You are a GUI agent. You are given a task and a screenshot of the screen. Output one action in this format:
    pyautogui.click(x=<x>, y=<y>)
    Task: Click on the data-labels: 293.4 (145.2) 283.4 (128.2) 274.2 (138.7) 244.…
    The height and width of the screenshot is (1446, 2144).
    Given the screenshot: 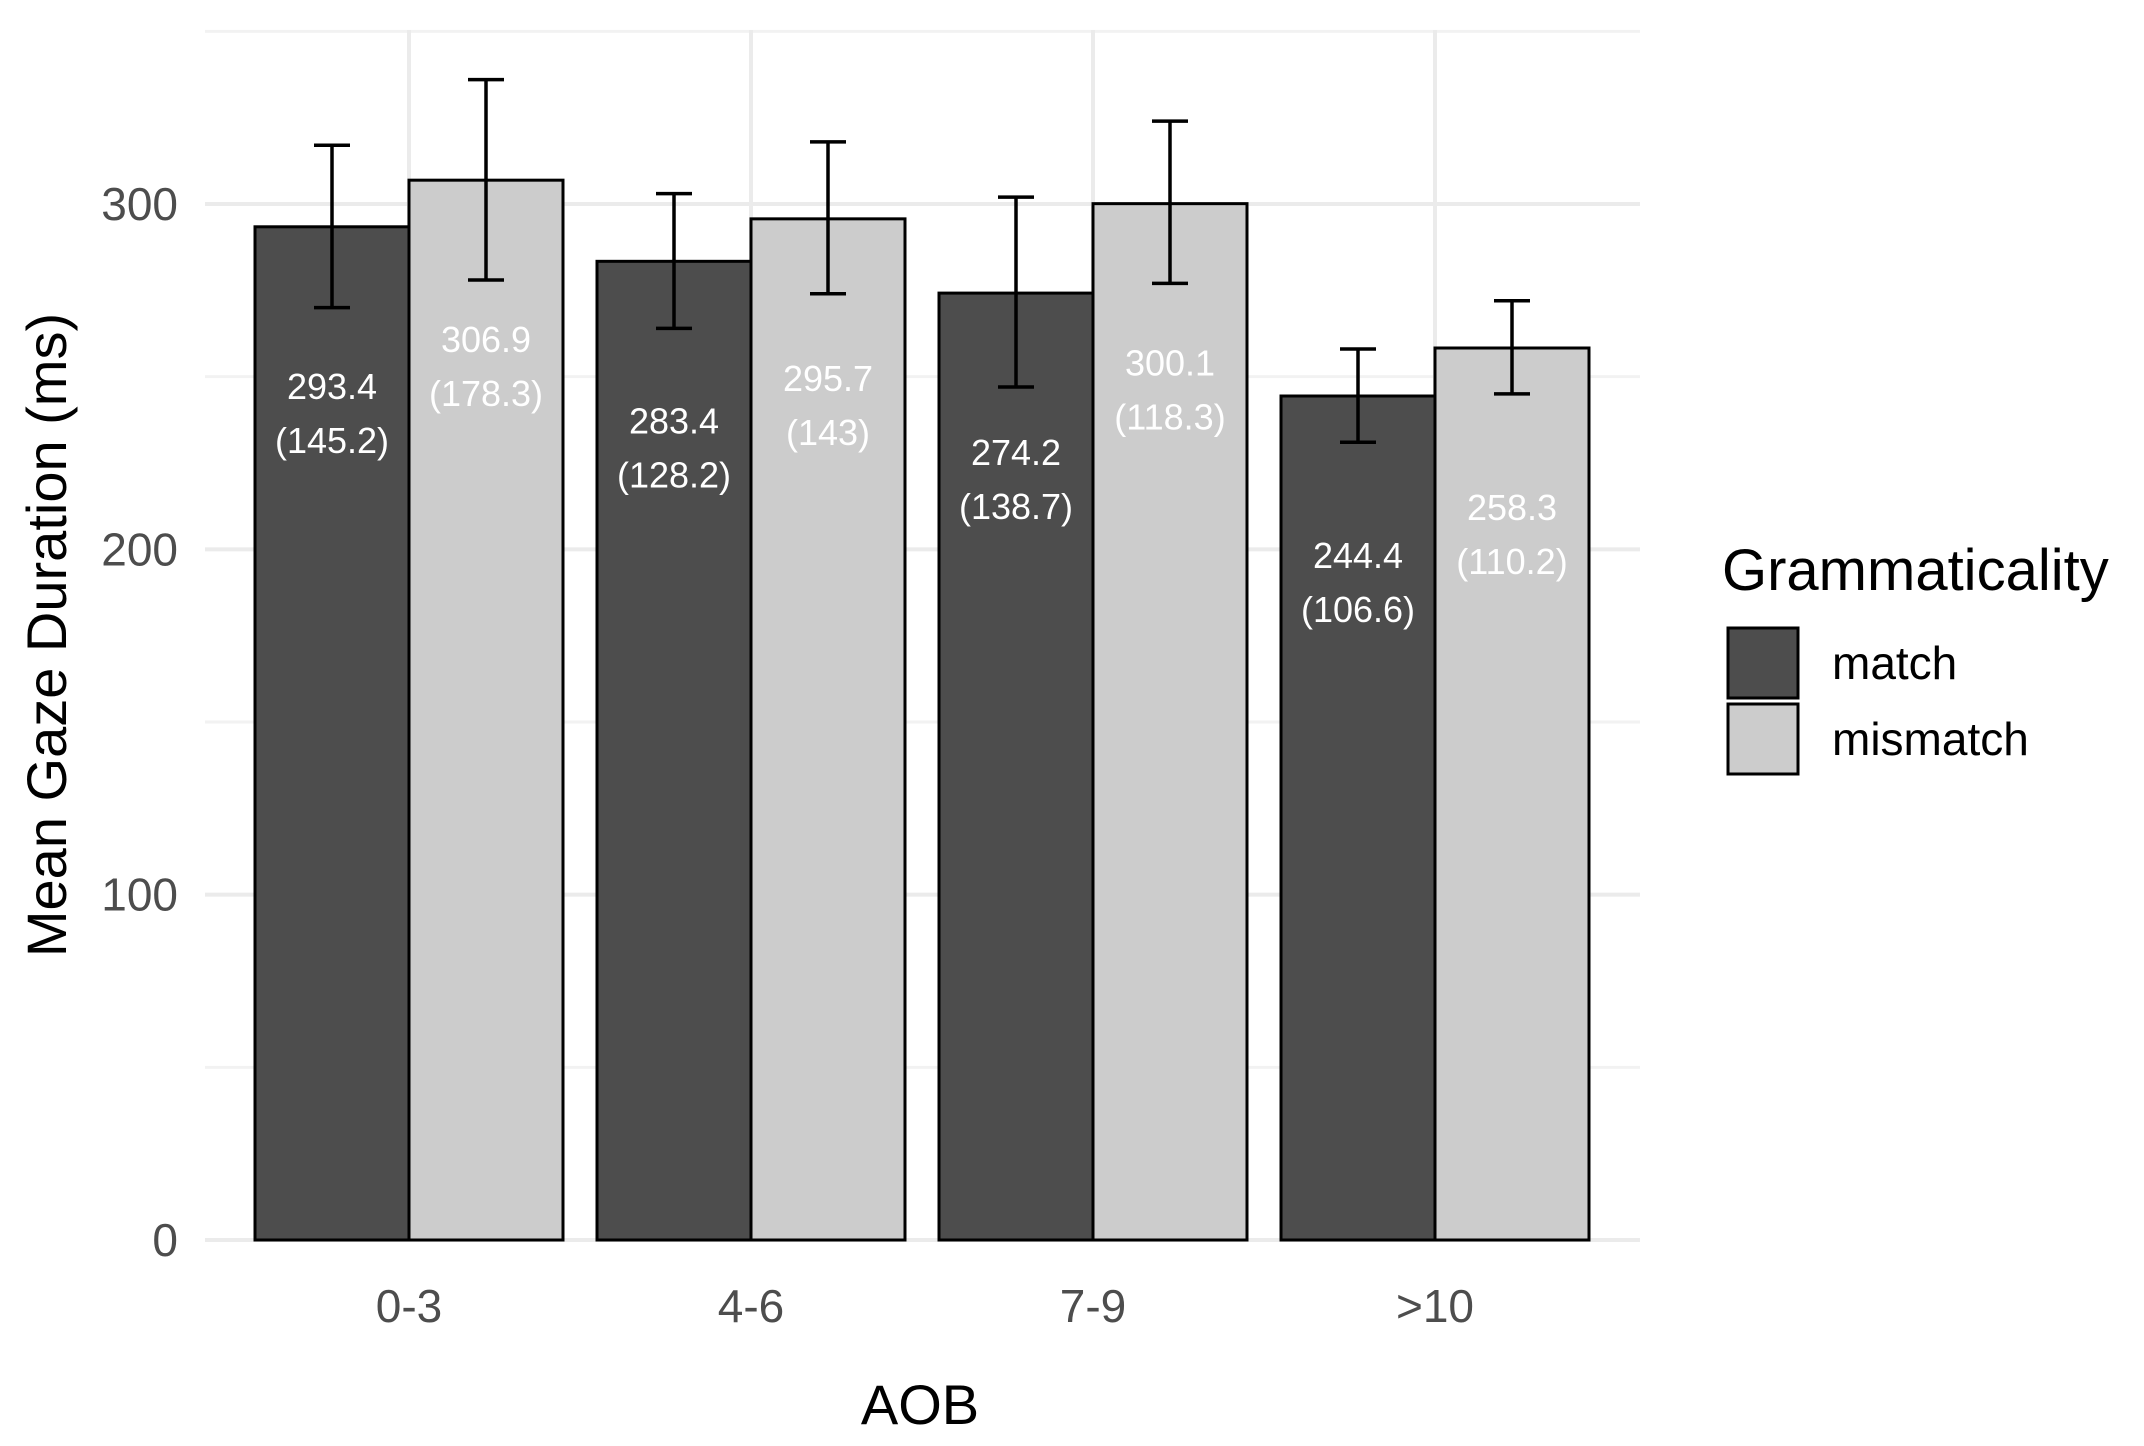 What is the action you would take?
    pyautogui.click(x=921, y=474)
    